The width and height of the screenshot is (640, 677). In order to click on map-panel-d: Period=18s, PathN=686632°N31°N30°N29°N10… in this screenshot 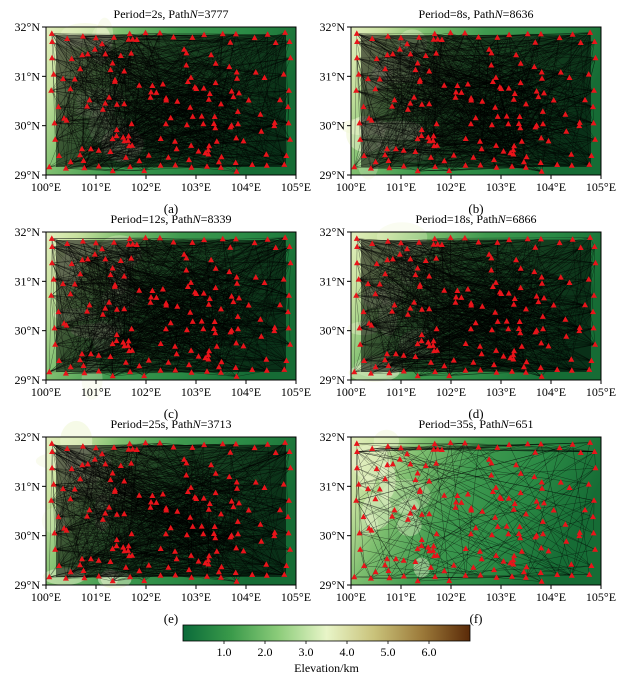, I will do `click(468, 316)`.